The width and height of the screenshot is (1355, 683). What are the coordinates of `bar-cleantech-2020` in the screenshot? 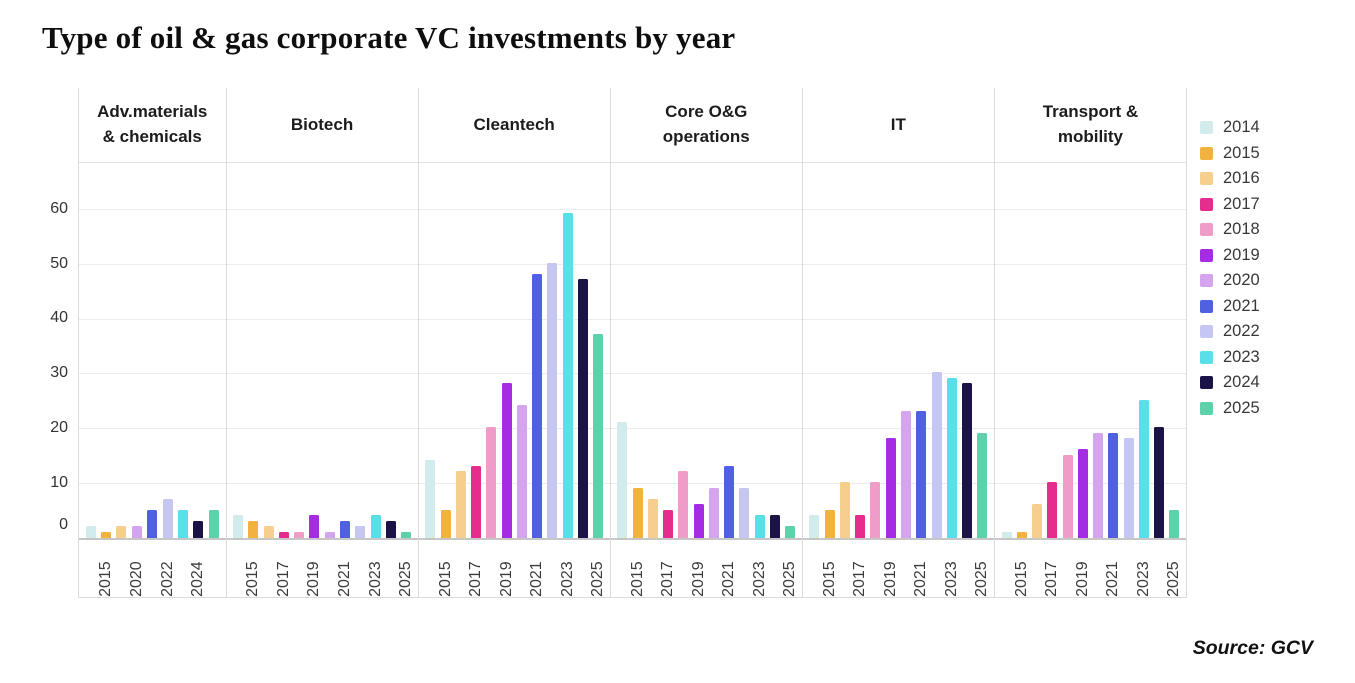 It's located at (521, 472).